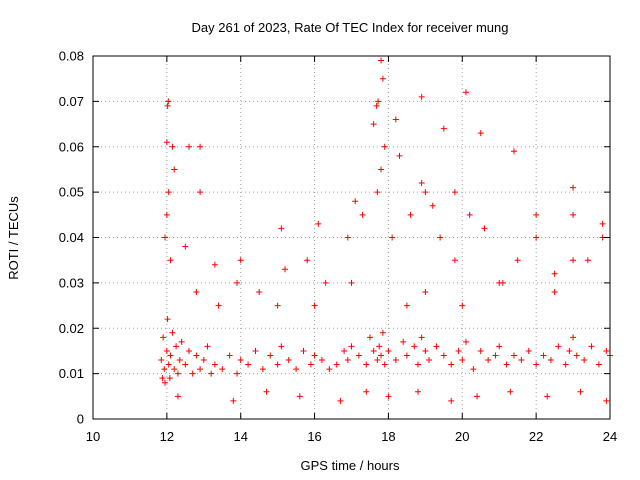 The image size is (640, 480). Describe the element at coordinates (536, 436) in the screenshot. I see `x-tick-label: 22` at that location.